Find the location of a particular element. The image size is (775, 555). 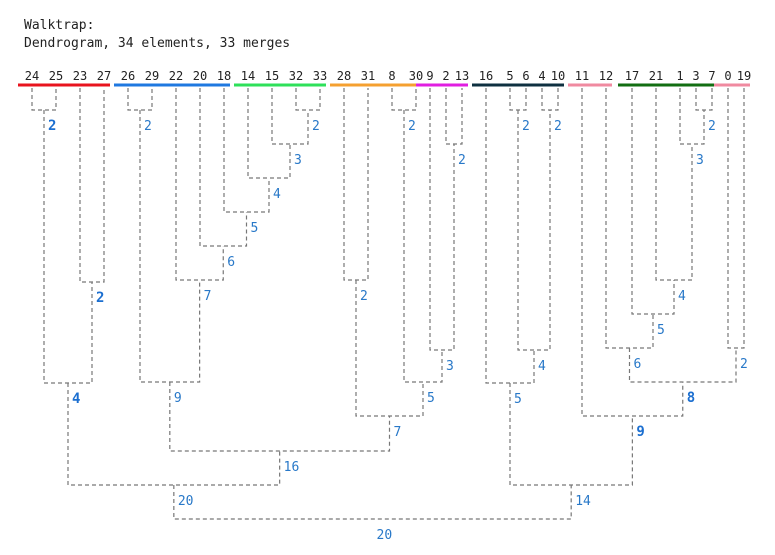

merge-size-m18: 16 is located at coordinates (292, 467).